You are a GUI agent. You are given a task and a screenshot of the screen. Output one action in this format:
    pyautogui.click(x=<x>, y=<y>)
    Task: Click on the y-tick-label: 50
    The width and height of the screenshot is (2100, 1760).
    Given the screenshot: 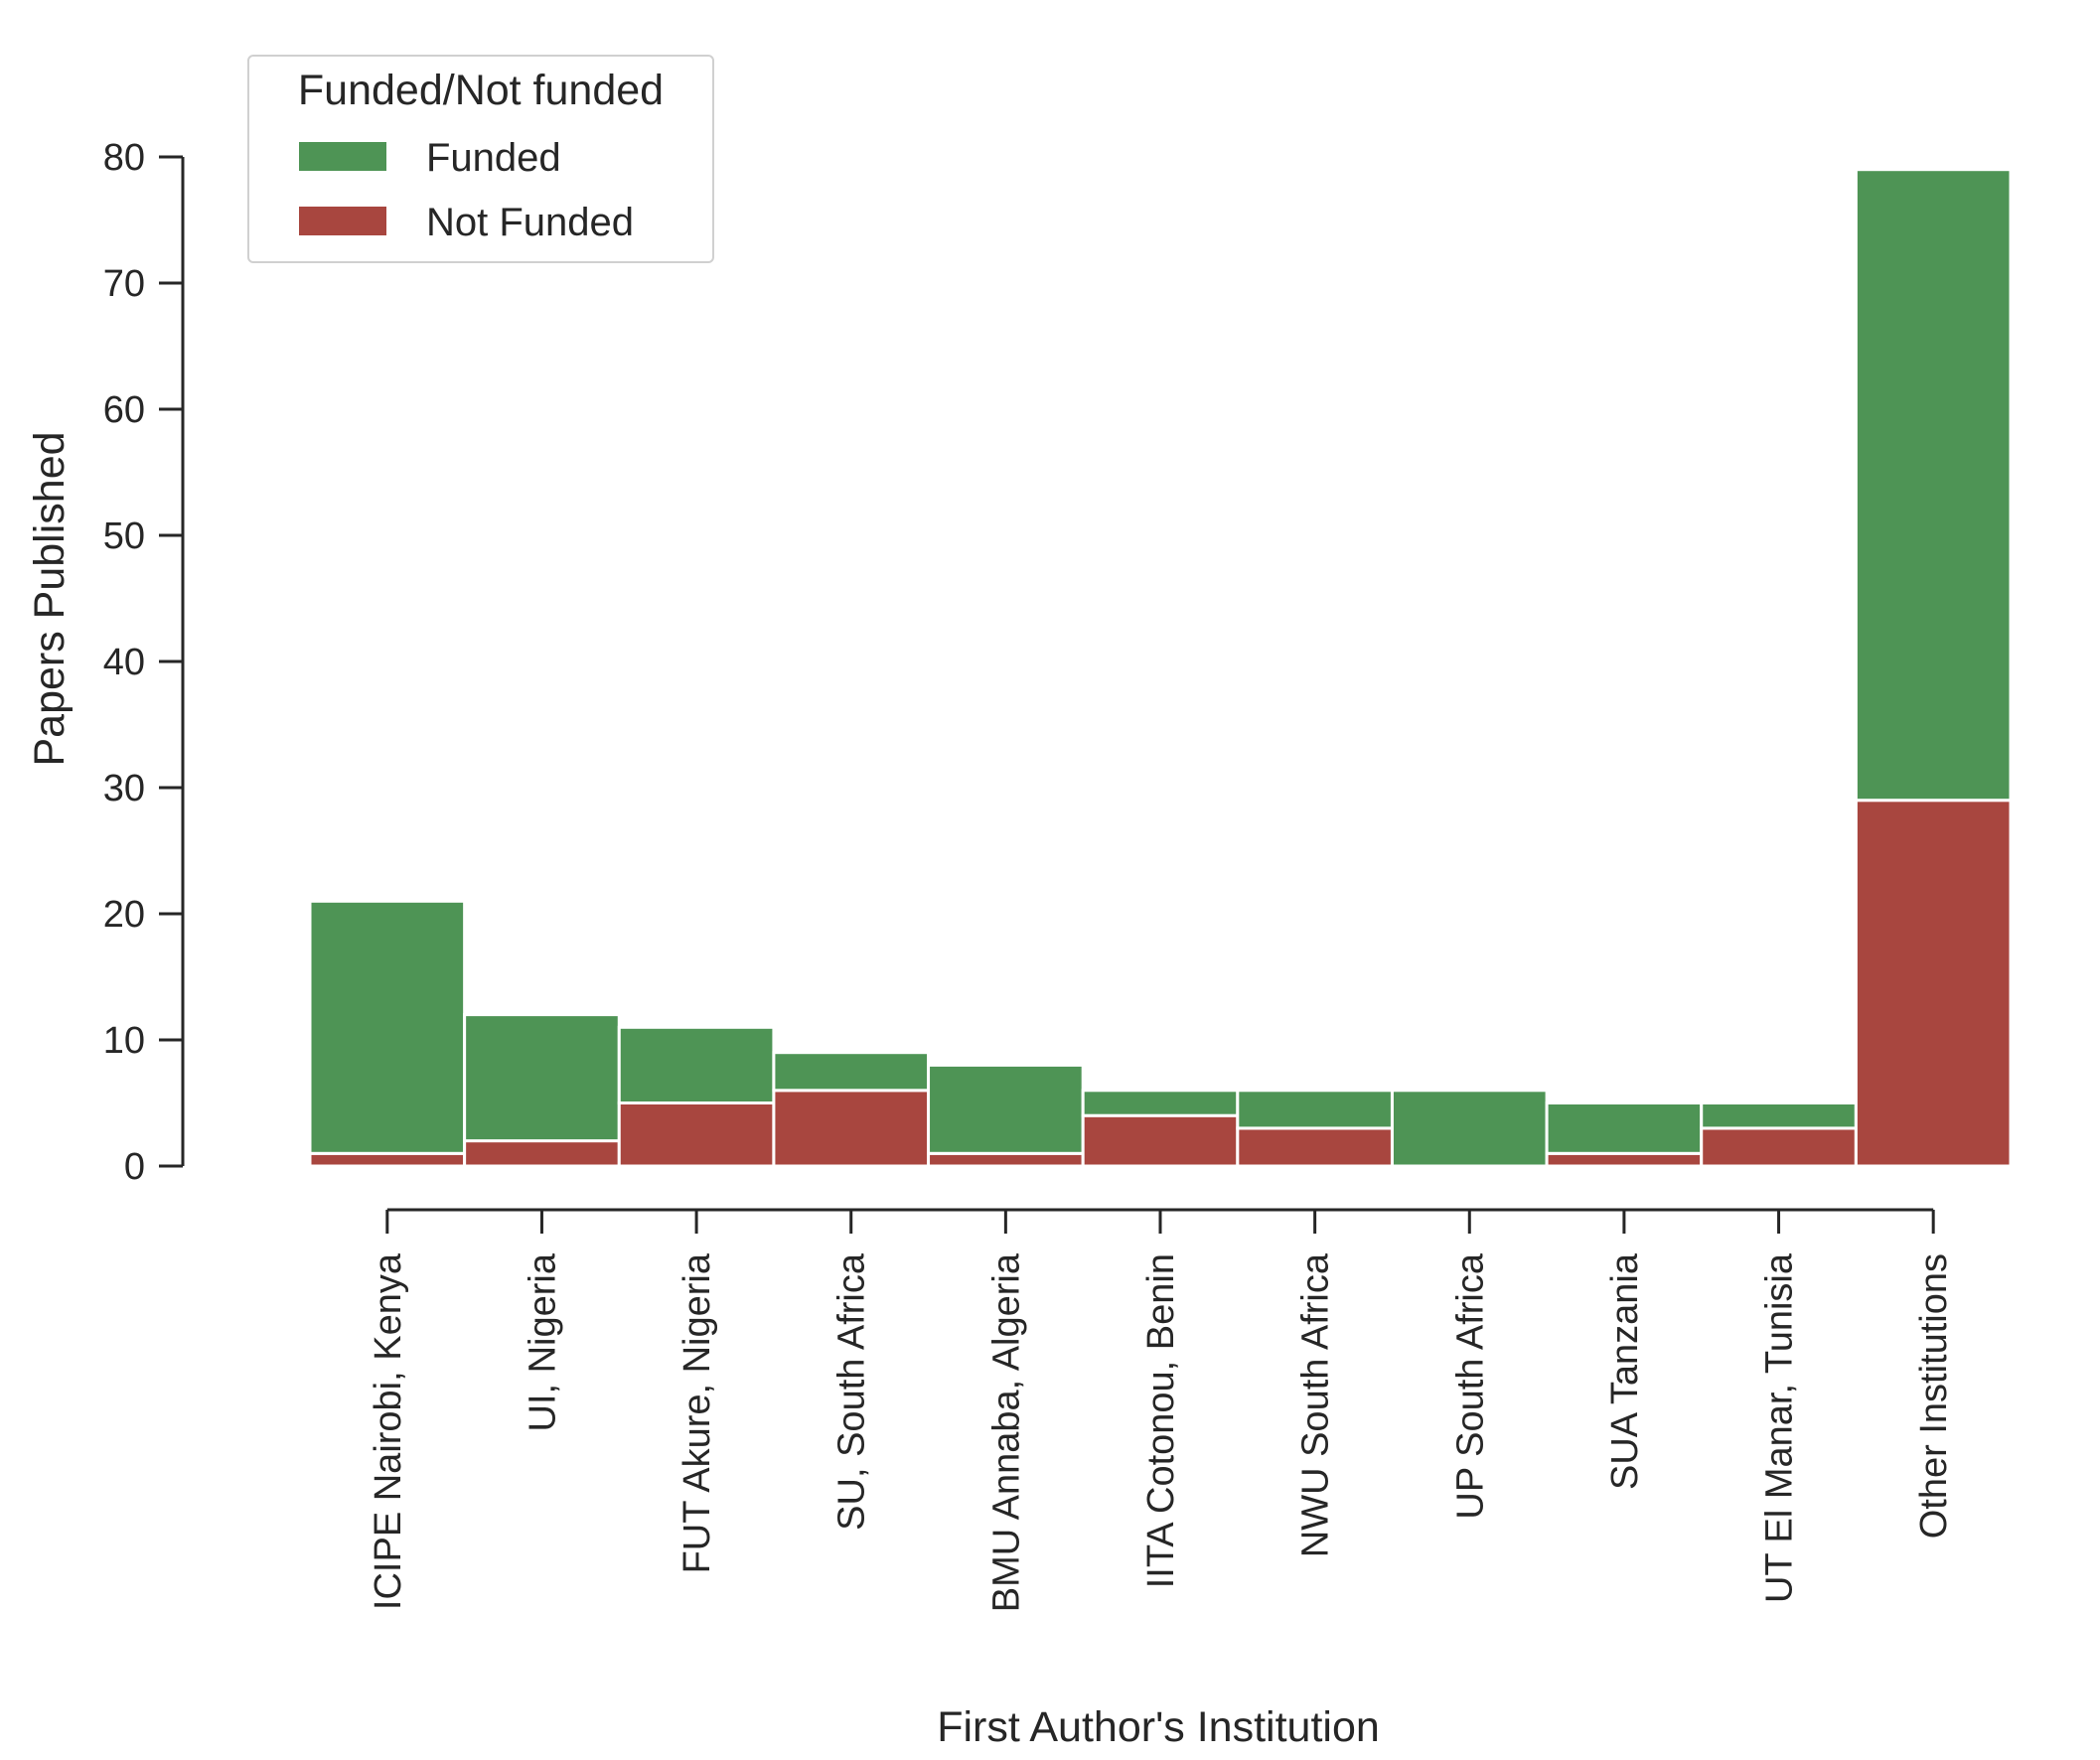 What is the action you would take?
    pyautogui.click(x=124, y=536)
    